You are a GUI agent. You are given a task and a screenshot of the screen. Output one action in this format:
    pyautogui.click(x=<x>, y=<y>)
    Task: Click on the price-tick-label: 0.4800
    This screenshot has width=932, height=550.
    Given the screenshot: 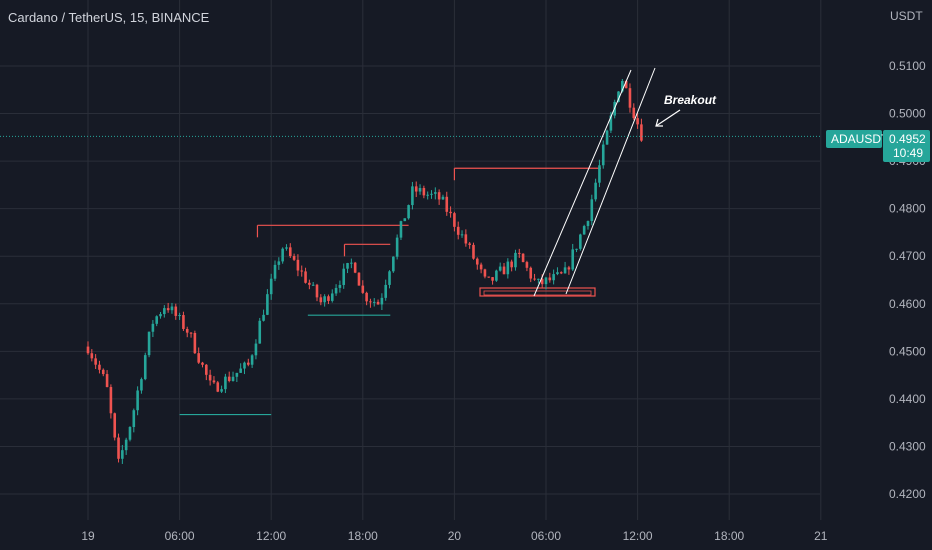 What is the action you would take?
    pyautogui.click(x=907, y=209)
    